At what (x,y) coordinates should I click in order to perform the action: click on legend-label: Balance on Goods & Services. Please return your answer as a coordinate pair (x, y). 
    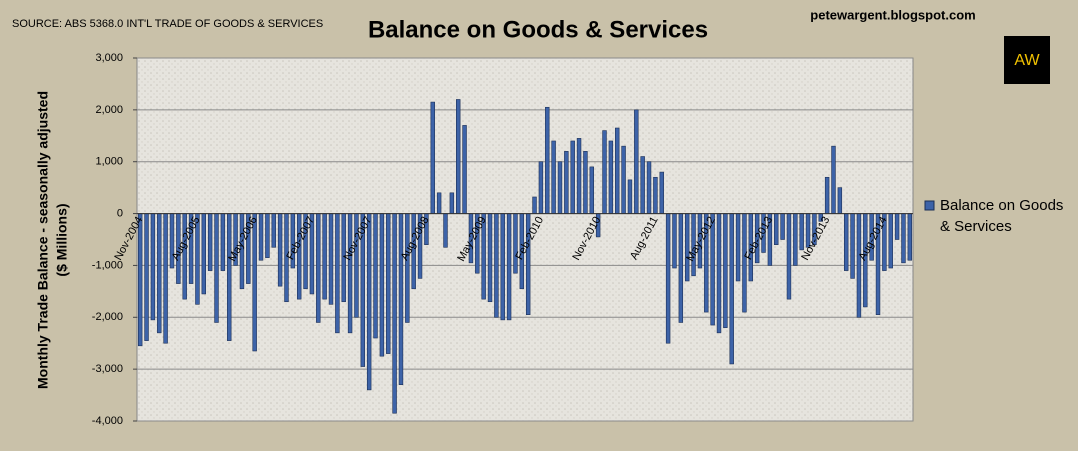
    Looking at the image, I should click on (1002, 216).